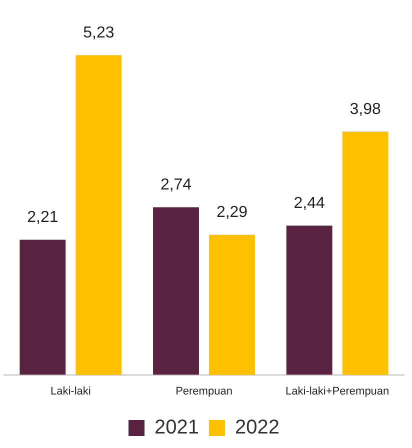 The height and width of the screenshot is (448, 412). What do you see at coordinates (176, 185) in the screenshot?
I see `data-label: 2,74` at bounding box center [176, 185].